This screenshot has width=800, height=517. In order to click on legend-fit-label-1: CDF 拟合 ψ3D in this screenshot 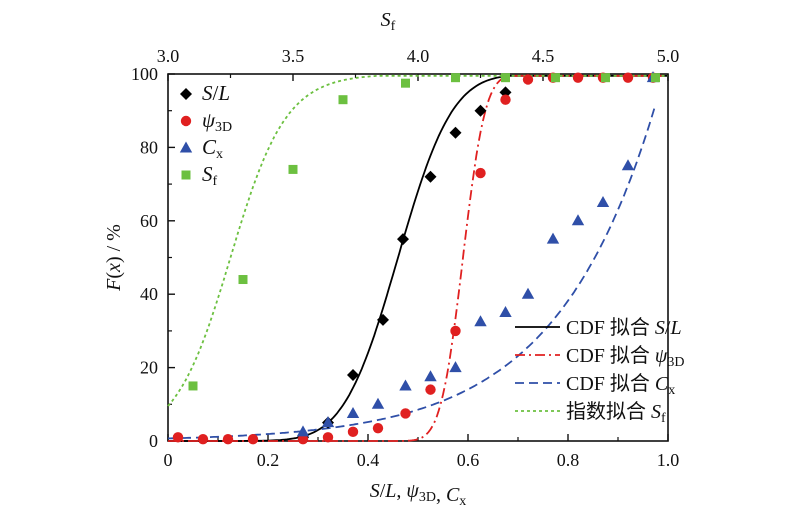, I will do `click(625, 357)`.